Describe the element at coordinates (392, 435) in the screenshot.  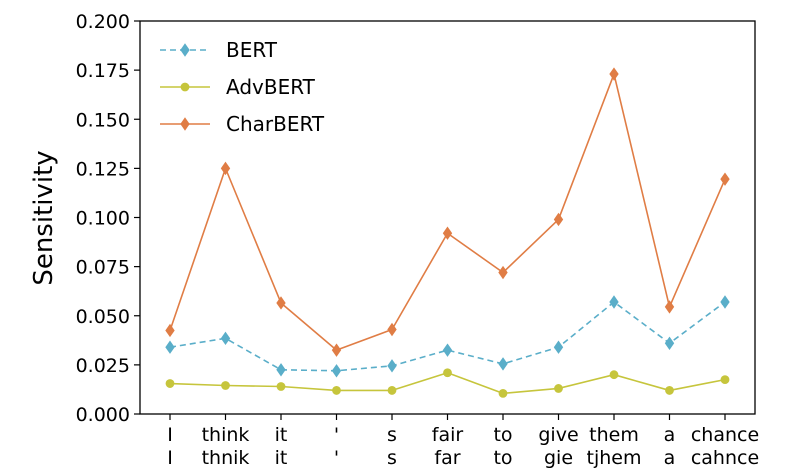
I see `x-tick-label-original: s` at that location.